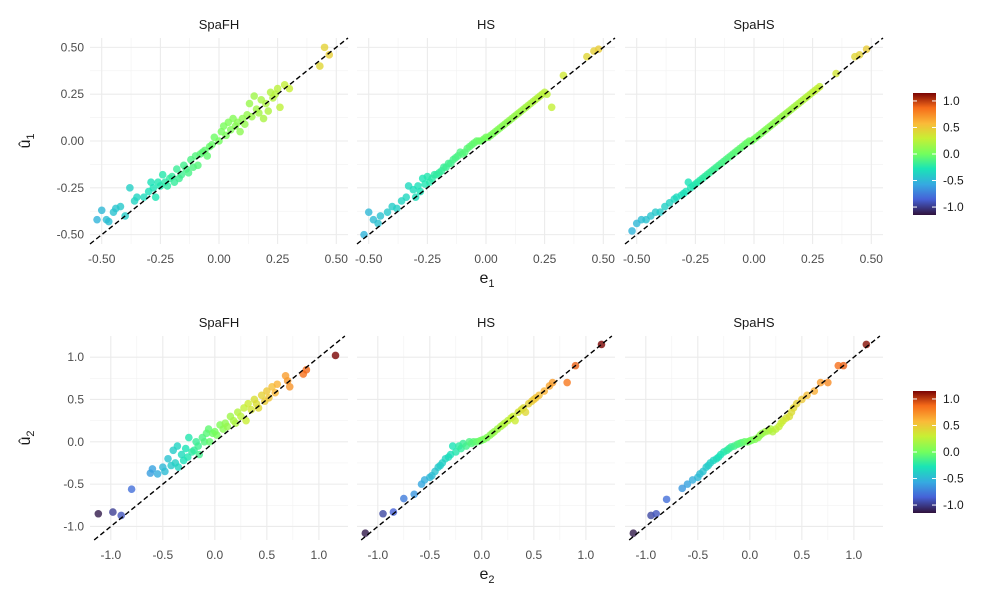  What do you see at coordinates (951, 399) in the screenshot?
I see `colorbar-tick-label: 1.0` at bounding box center [951, 399].